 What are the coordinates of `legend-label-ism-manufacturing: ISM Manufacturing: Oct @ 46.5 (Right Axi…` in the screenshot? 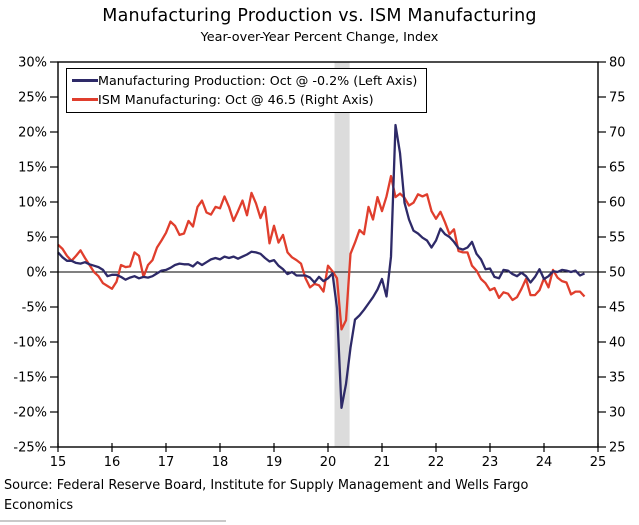 It's located at (236, 99).